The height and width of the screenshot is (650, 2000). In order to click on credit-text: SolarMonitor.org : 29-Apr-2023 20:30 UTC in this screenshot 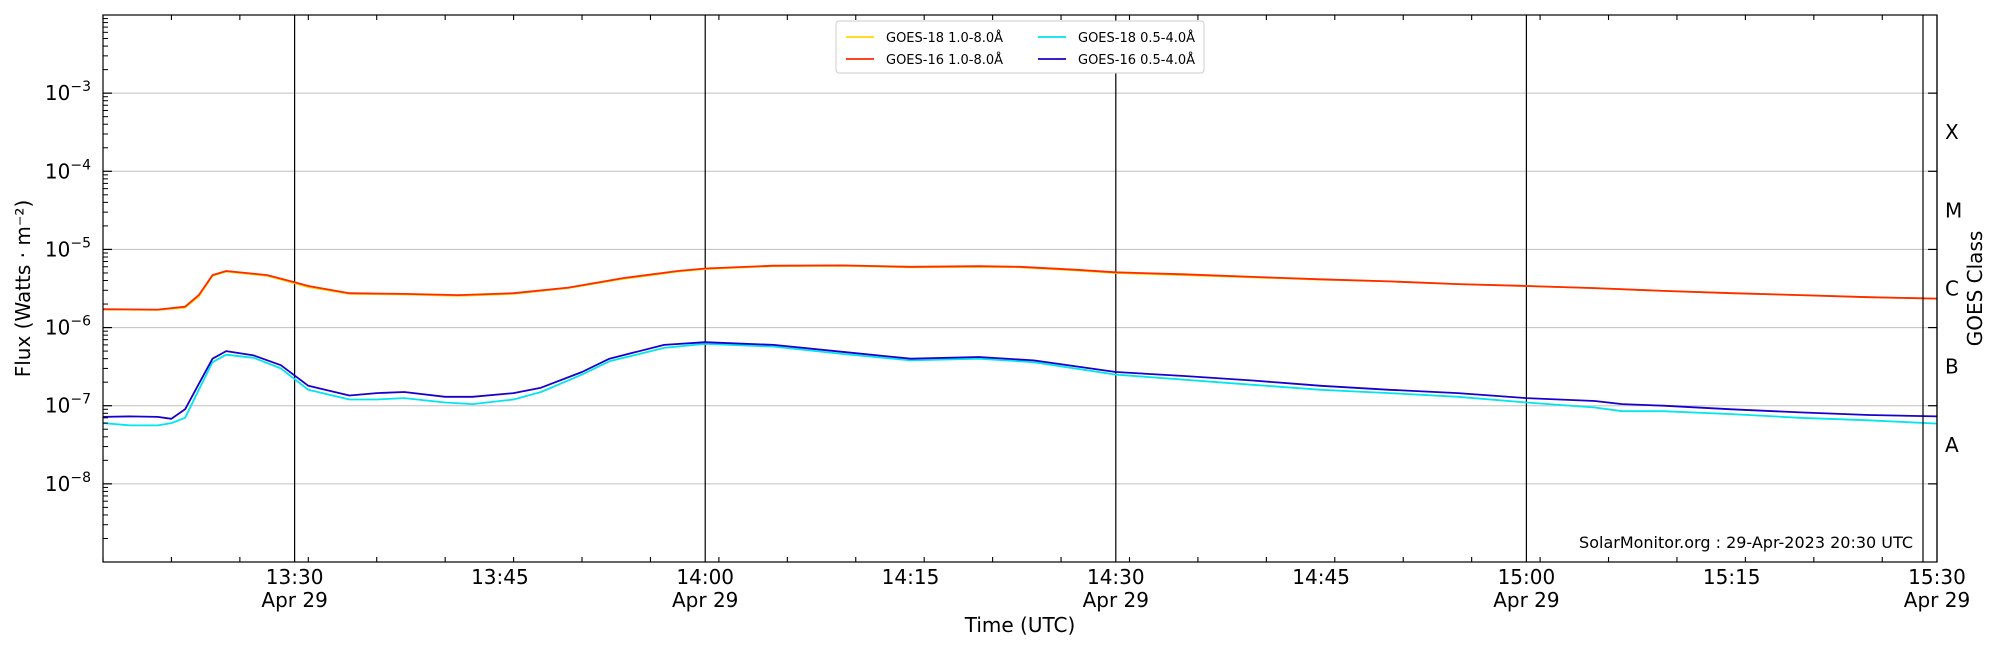, I will do `click(1746, 542)`.